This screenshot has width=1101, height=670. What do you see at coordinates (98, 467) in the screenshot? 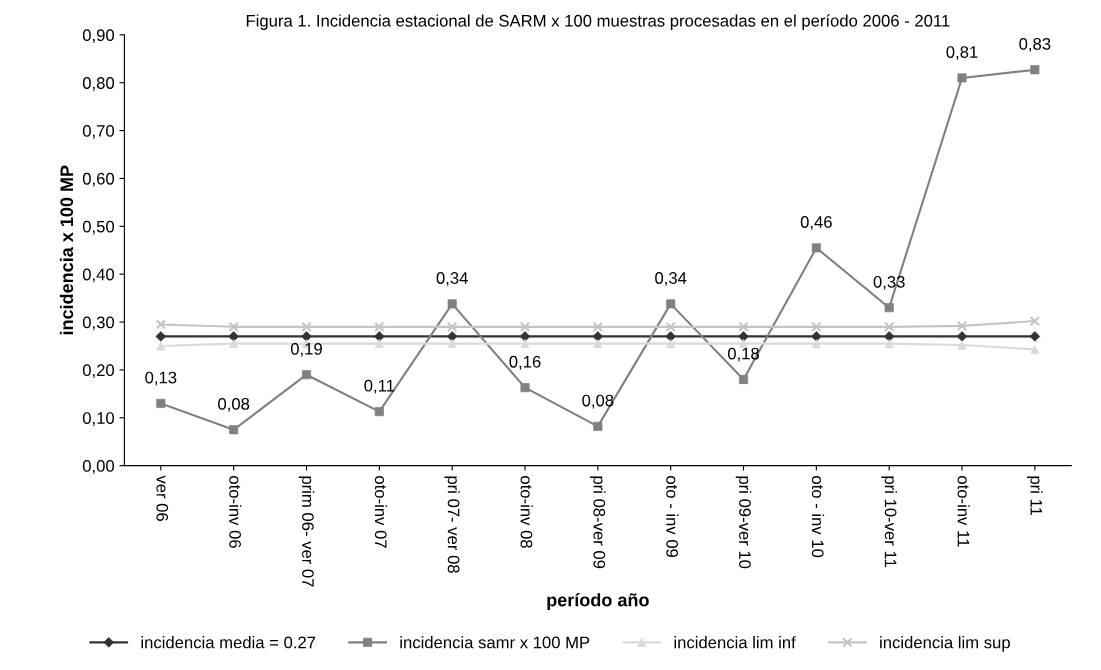
I see `y-tick-label: 0,00` at bounding box center [98, 467].